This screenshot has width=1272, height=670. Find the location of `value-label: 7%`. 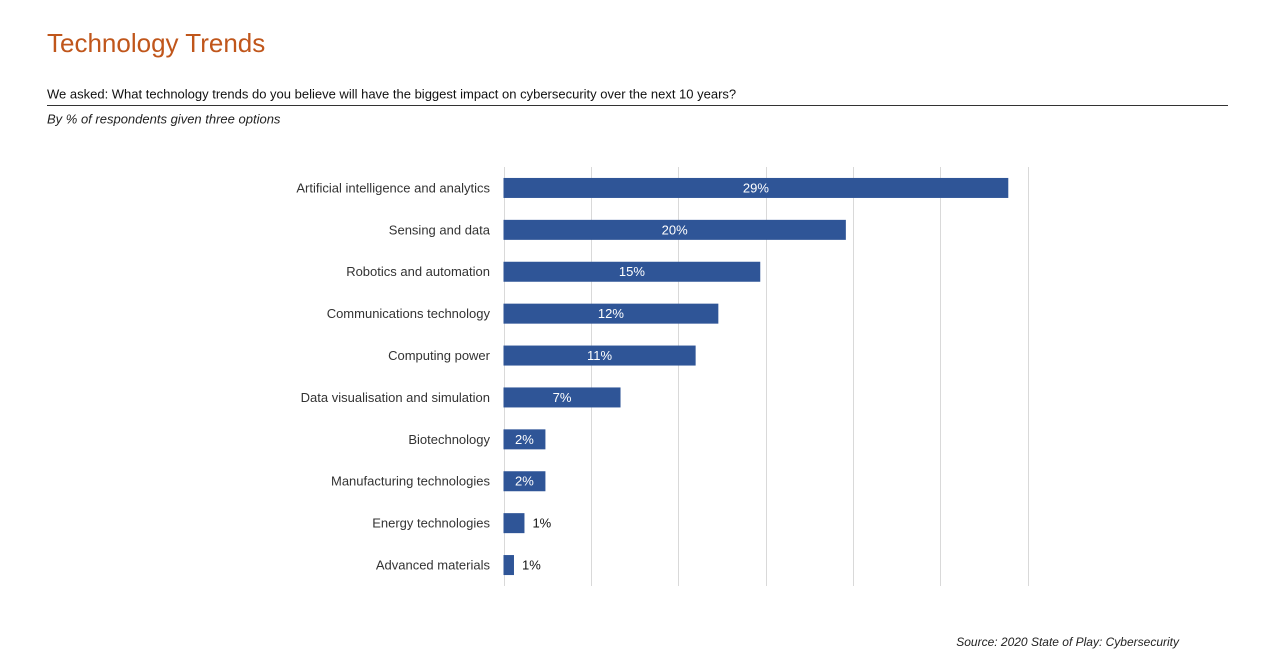

value-label: 7% is located at coordinates (562, 397).